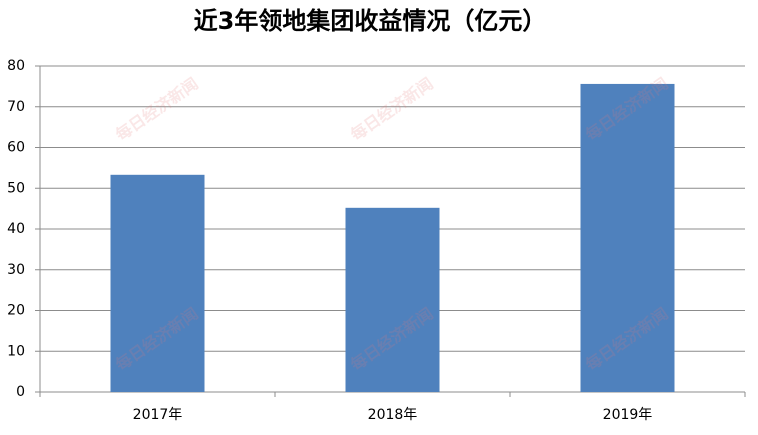  Describe the element at coordinates (393, 415) in the screenshot. I see `x-tick-label: 2018年` at that location.